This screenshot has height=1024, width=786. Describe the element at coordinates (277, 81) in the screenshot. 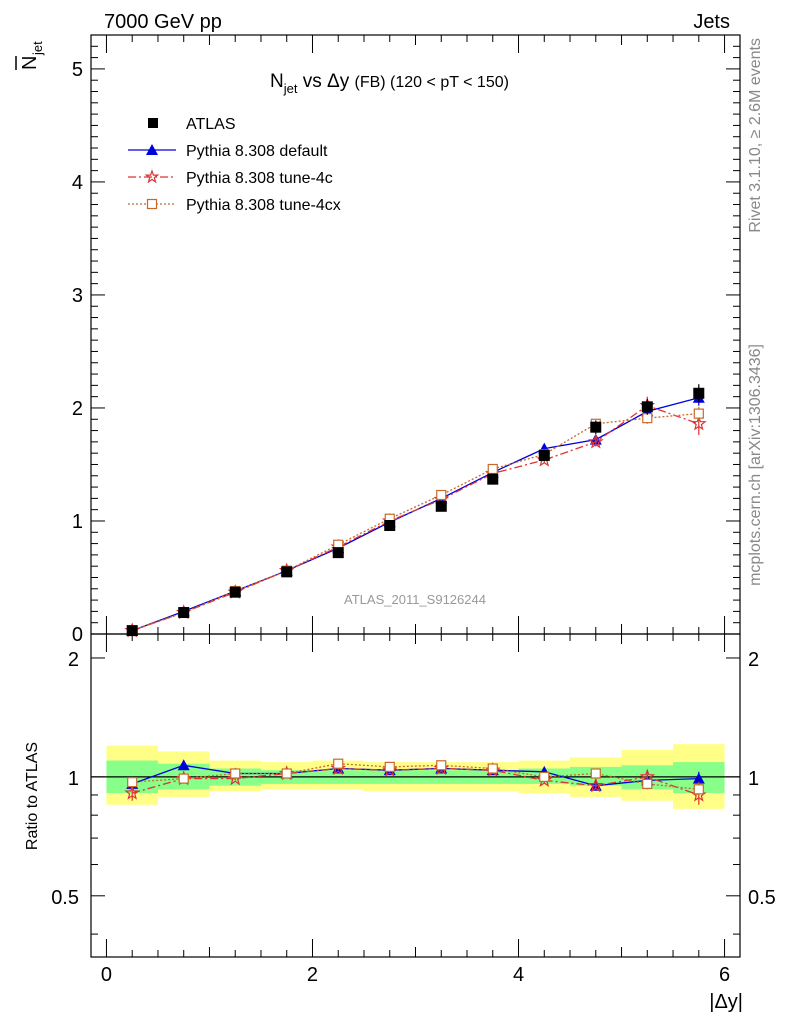

I see `main-title-main: N` at that location.